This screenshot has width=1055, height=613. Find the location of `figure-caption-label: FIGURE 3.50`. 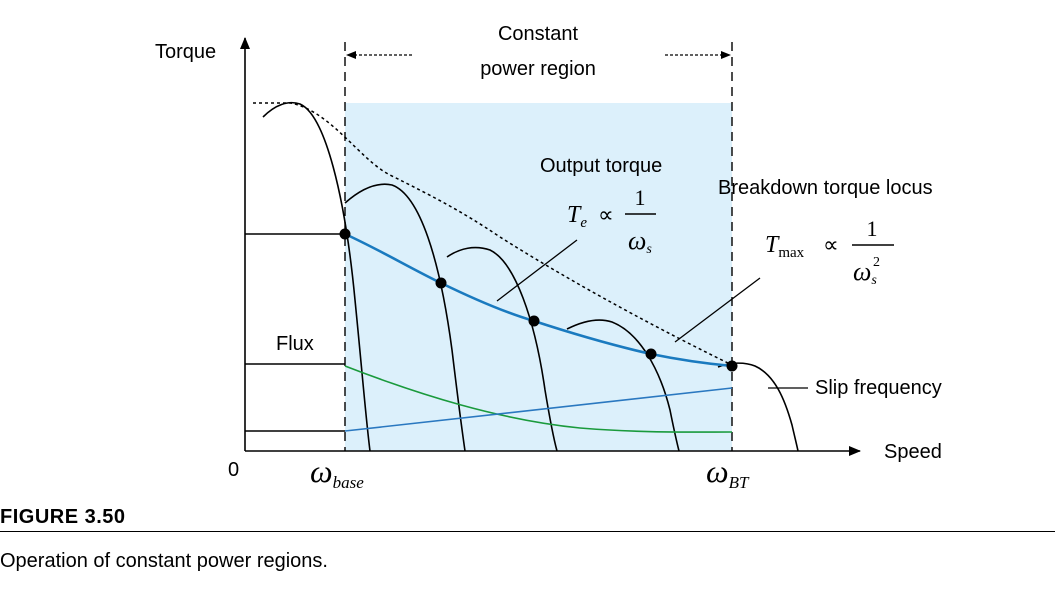

figure-caption-label: FIGURE 3.50 is located at coordinates (63, 517).